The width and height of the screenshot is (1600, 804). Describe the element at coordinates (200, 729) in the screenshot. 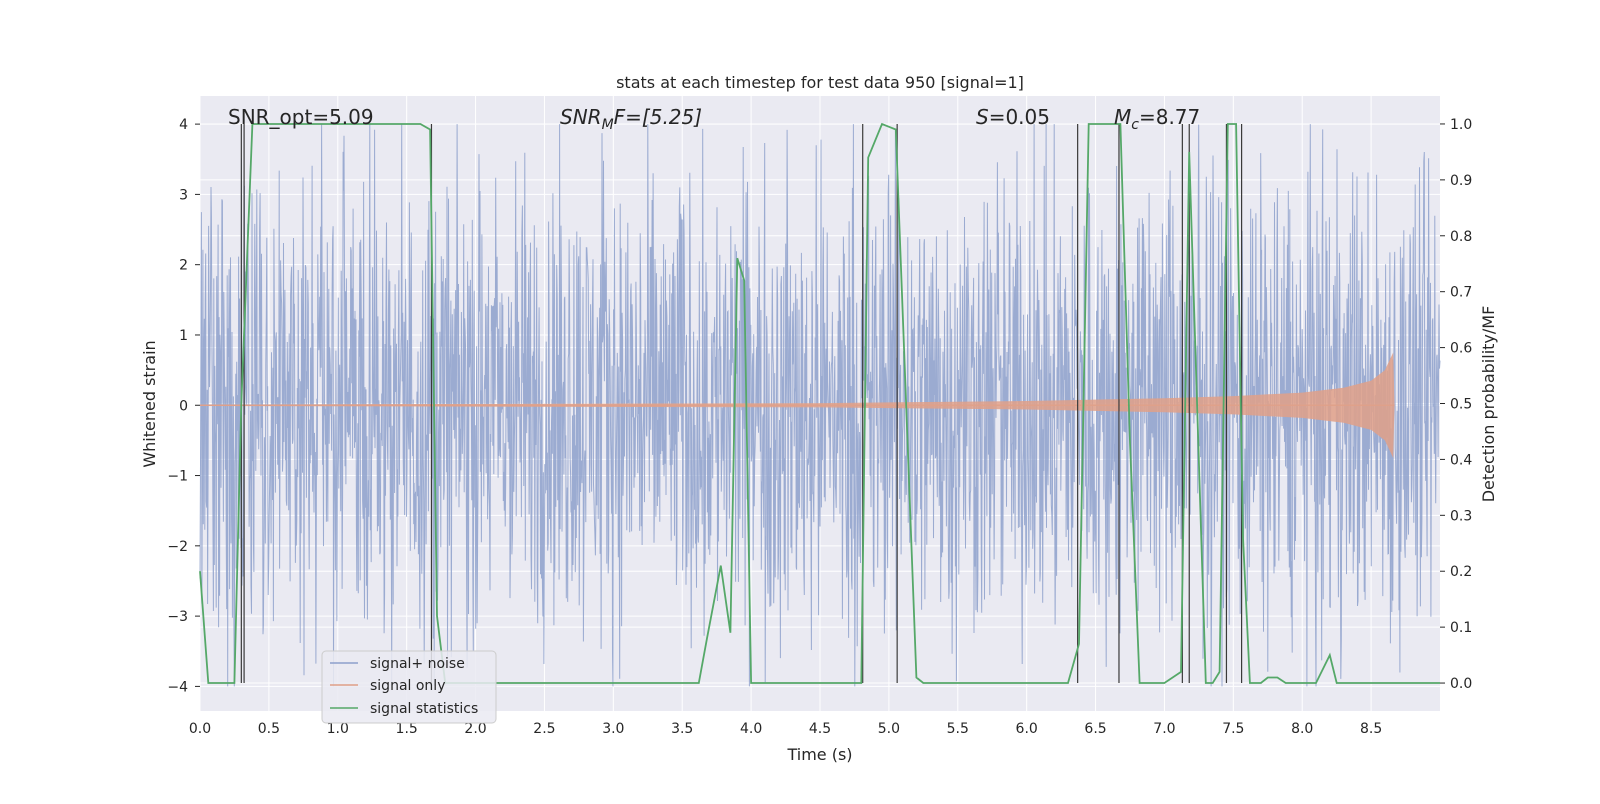

I see `x-tick-label: 0.0` at that location.